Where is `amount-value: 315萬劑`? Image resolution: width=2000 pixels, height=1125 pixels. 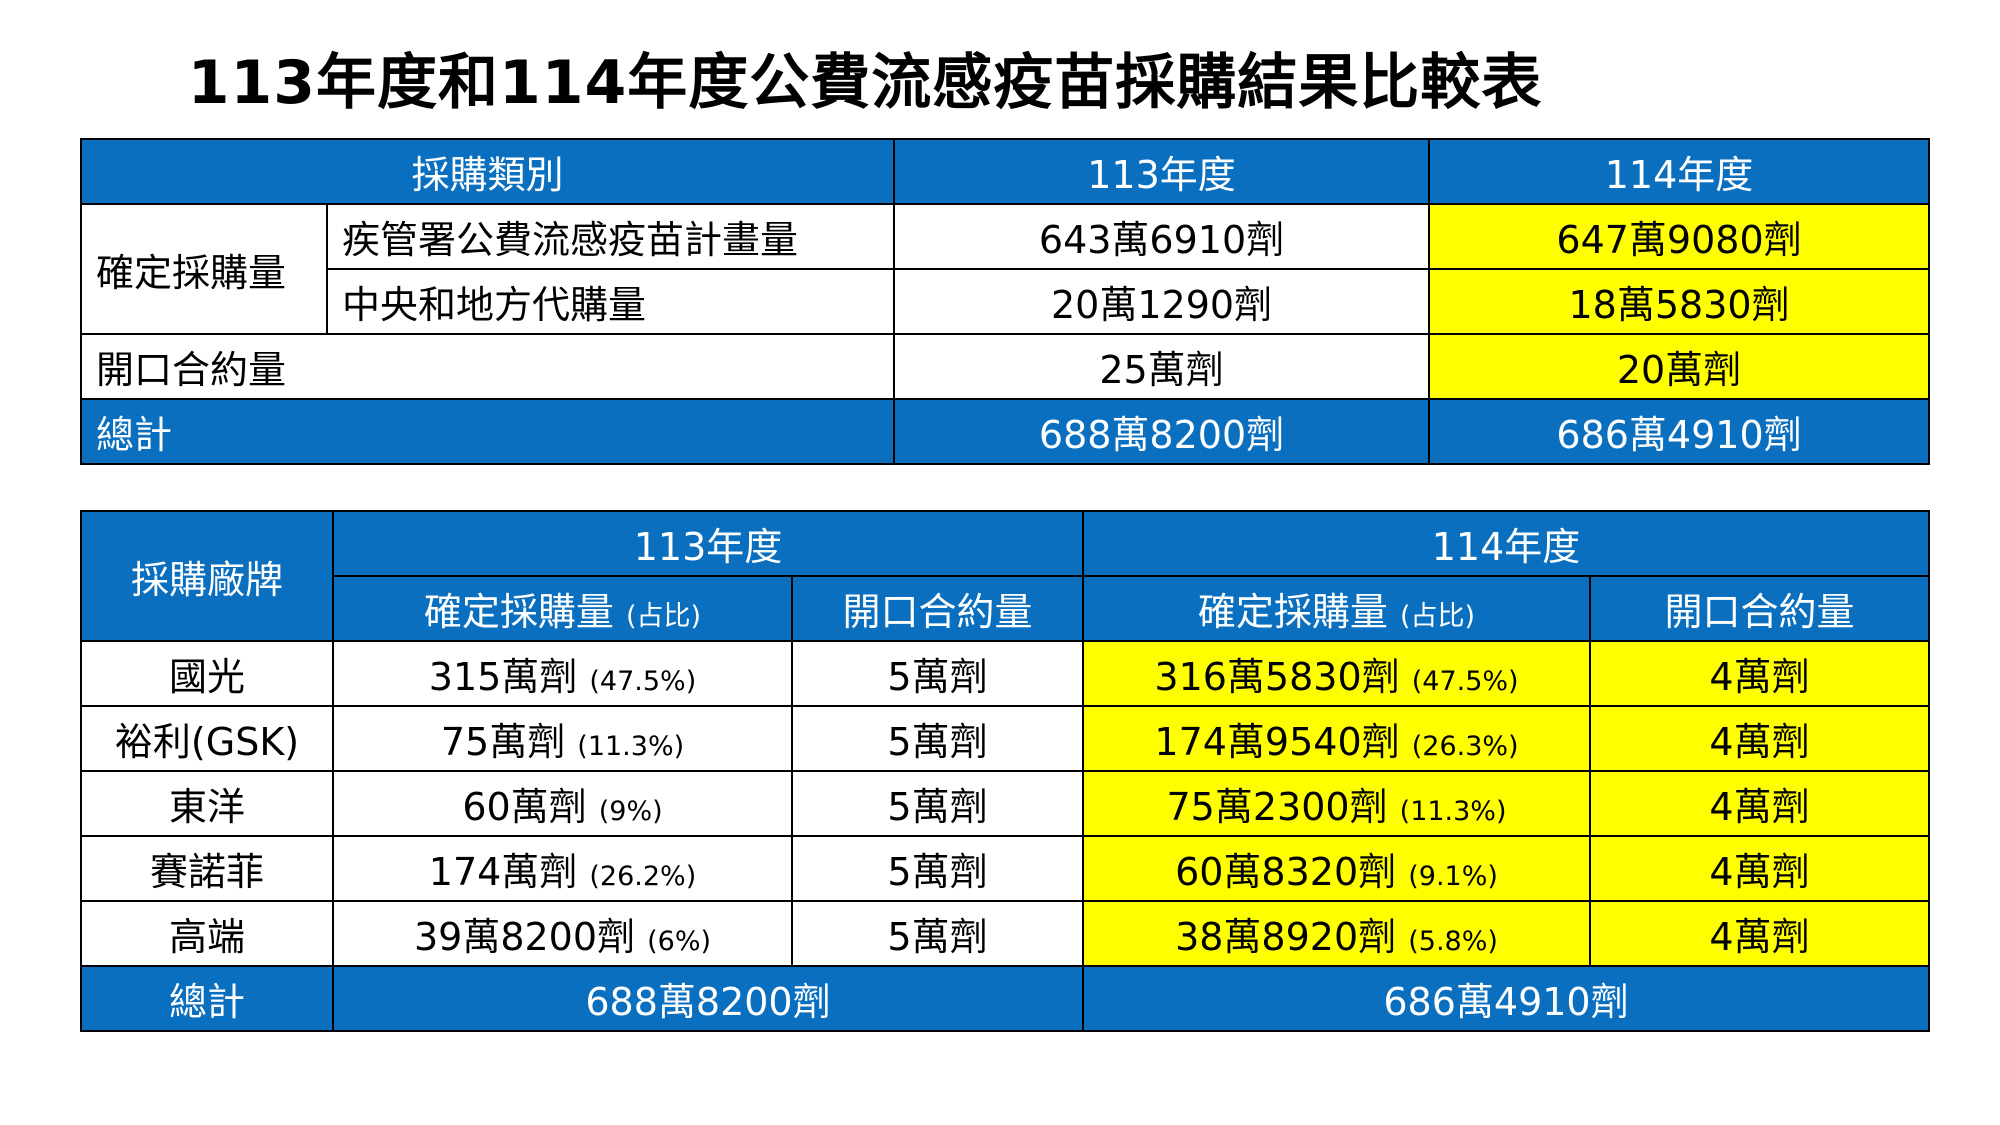
amount-value: 315萬劑 is located at coordinates (503, 677).